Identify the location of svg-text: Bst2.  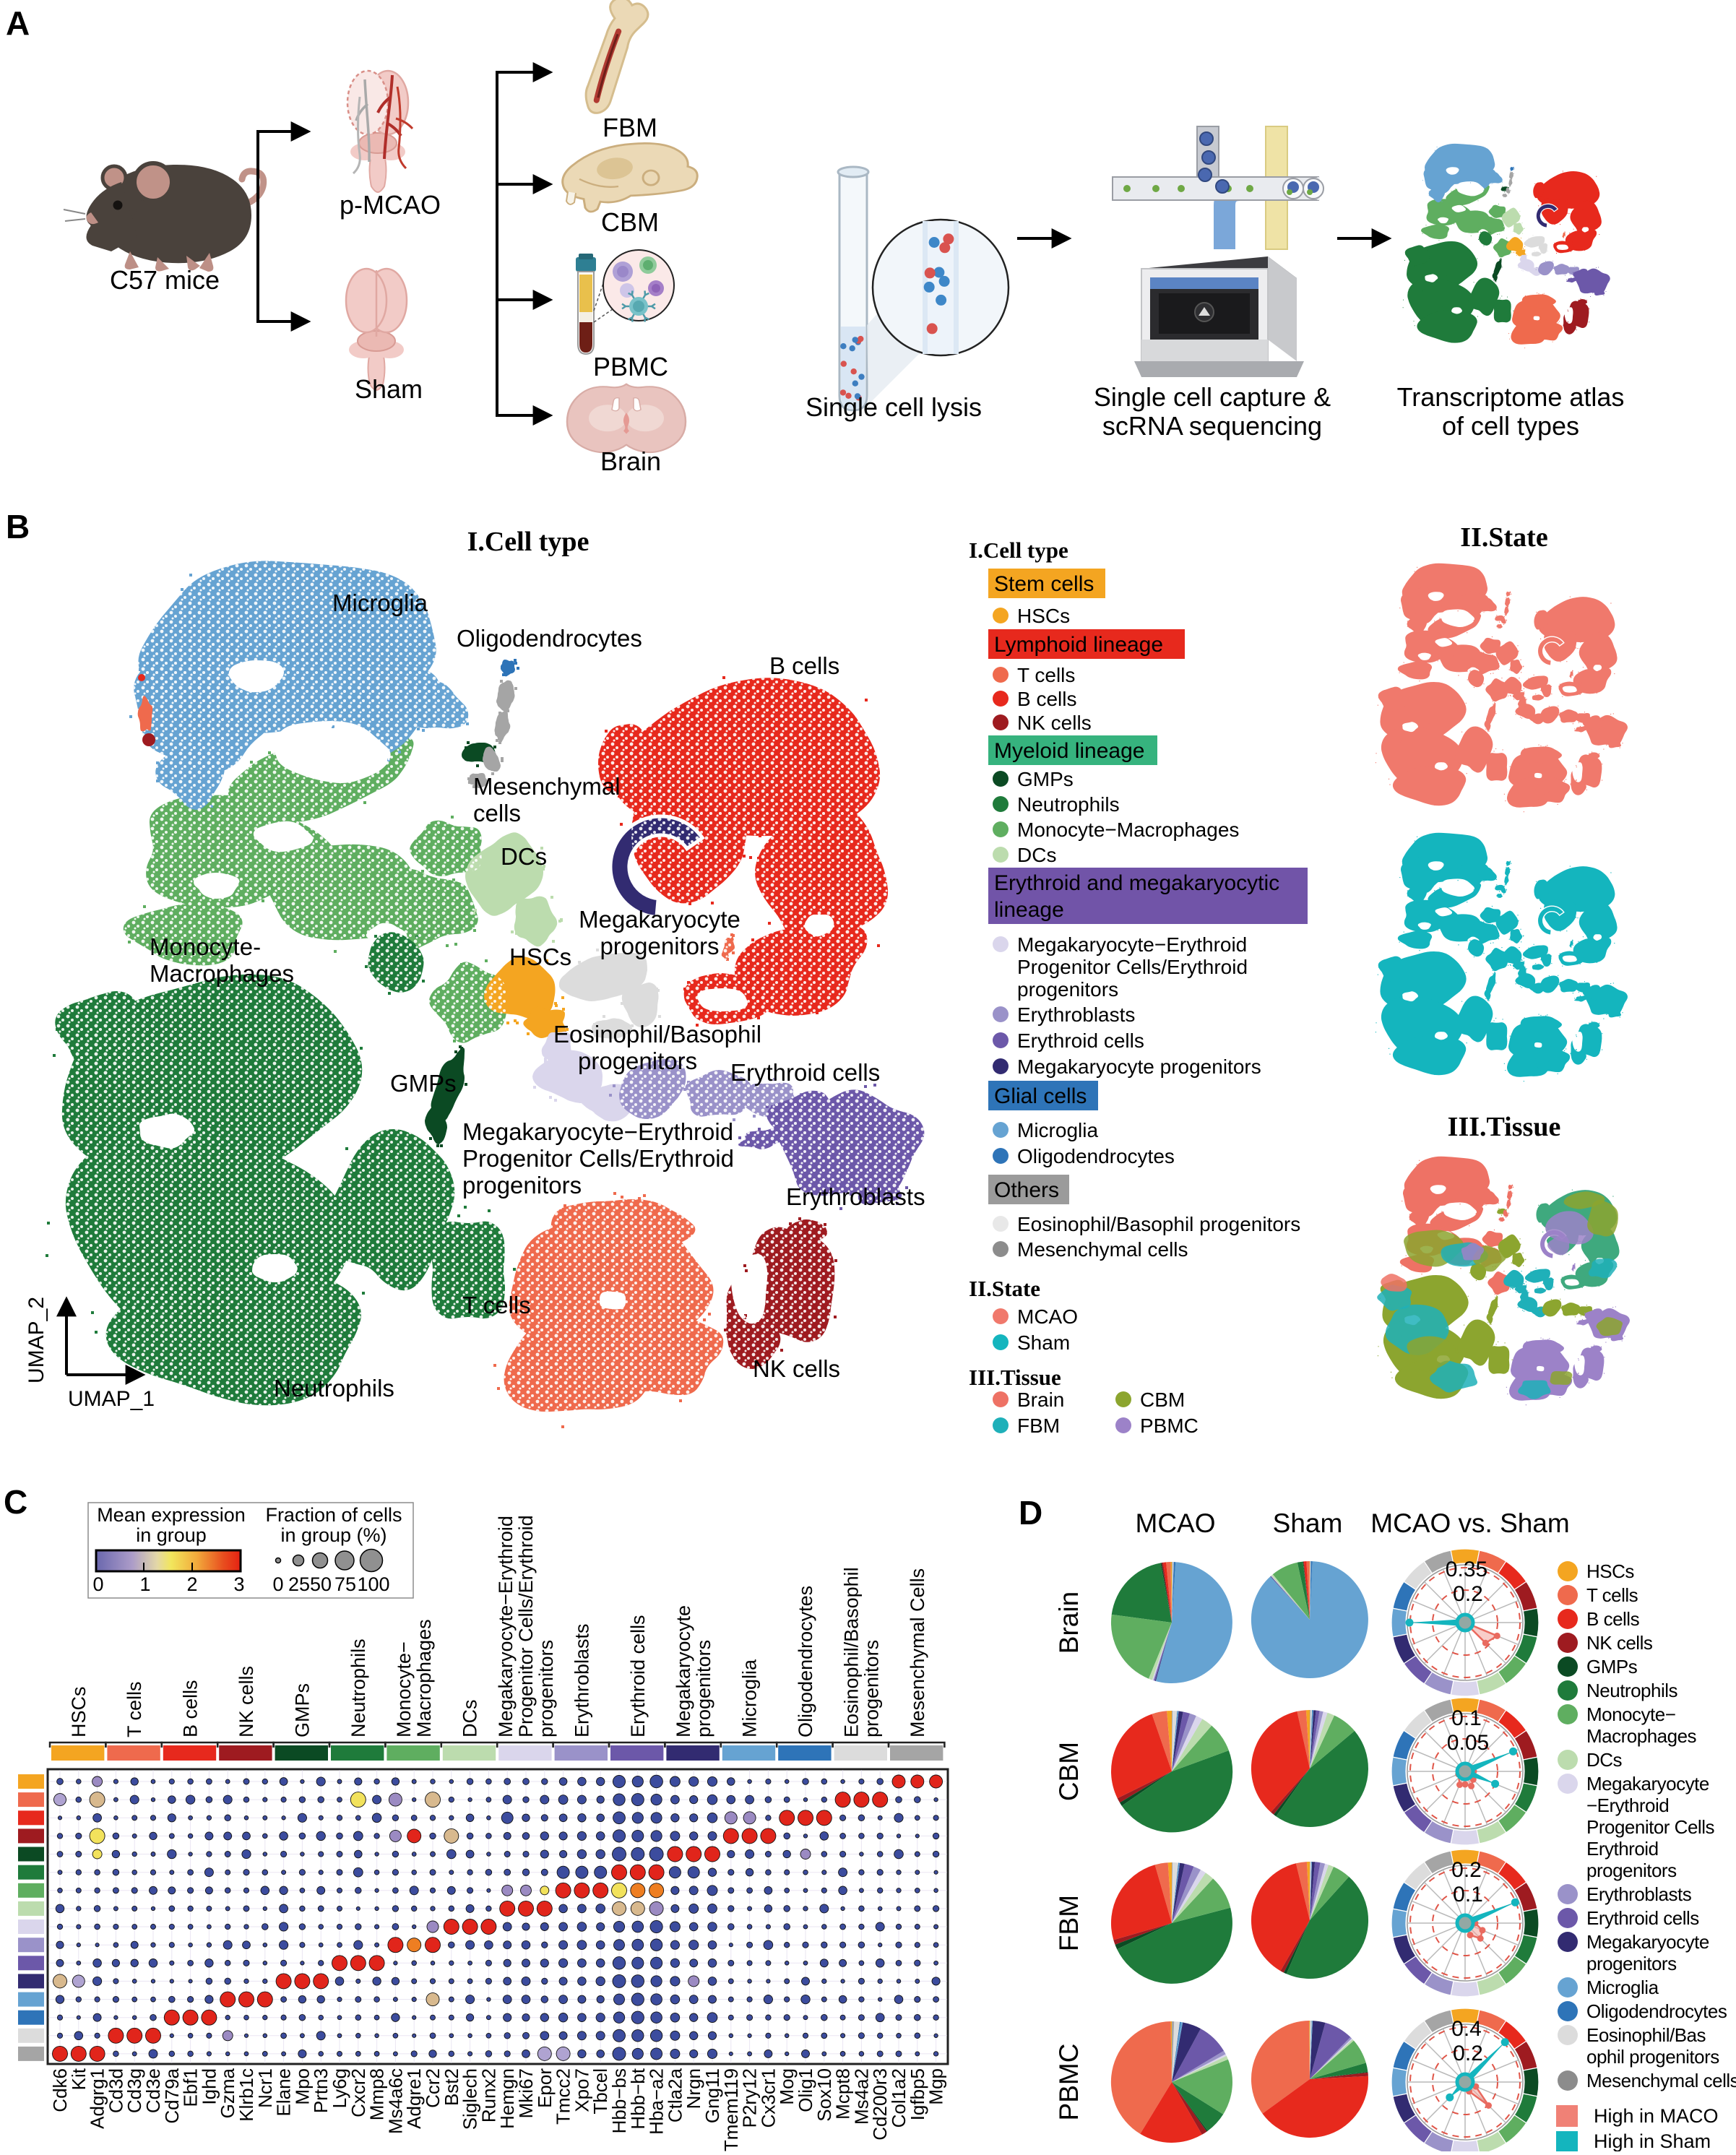
(451, 2087).